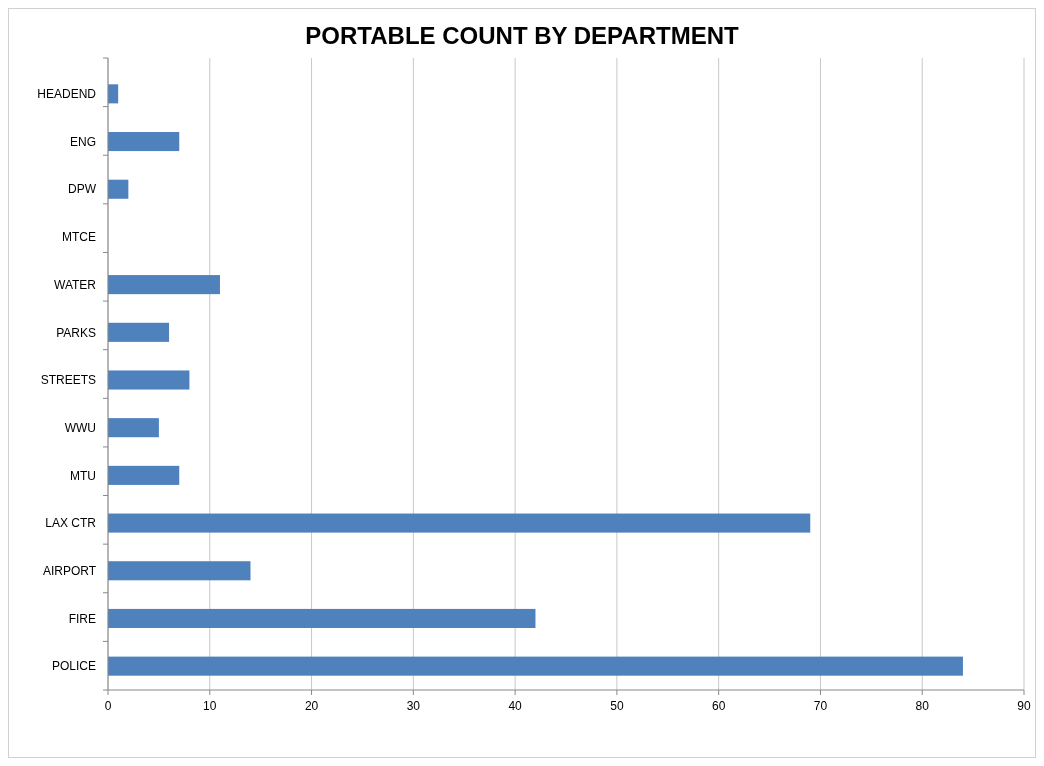 This screenshot has height=766, width=1044. I want to click on y-tick-label: STREETS, so click(68, 380).